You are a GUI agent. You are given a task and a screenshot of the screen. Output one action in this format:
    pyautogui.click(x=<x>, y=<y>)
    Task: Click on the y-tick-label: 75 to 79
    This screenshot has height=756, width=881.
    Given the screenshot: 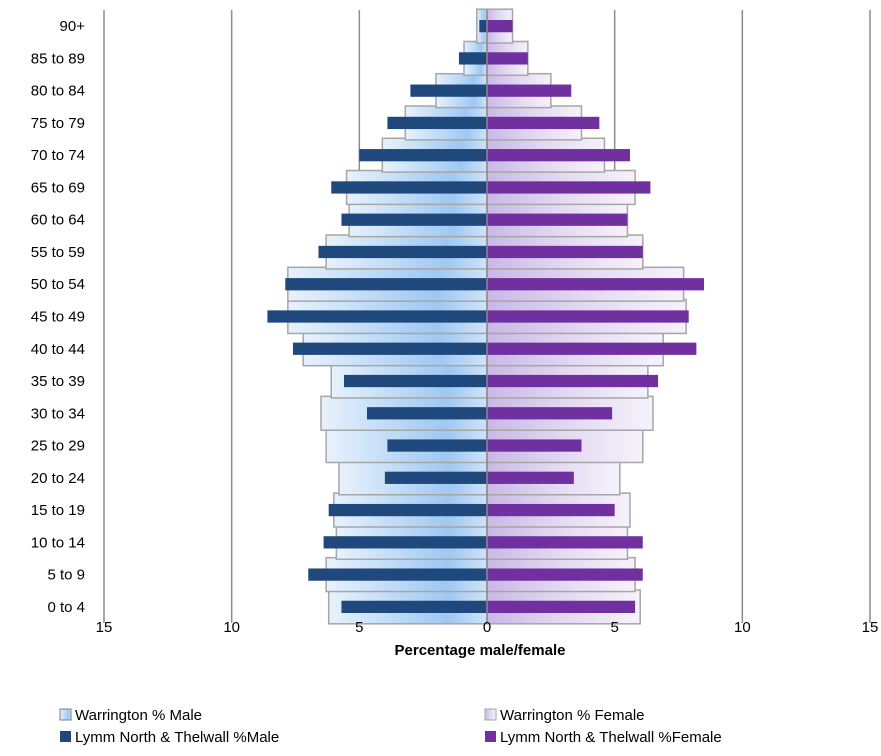 What is the action you would take?
    pyautogui.click(x=58, y=123)
    